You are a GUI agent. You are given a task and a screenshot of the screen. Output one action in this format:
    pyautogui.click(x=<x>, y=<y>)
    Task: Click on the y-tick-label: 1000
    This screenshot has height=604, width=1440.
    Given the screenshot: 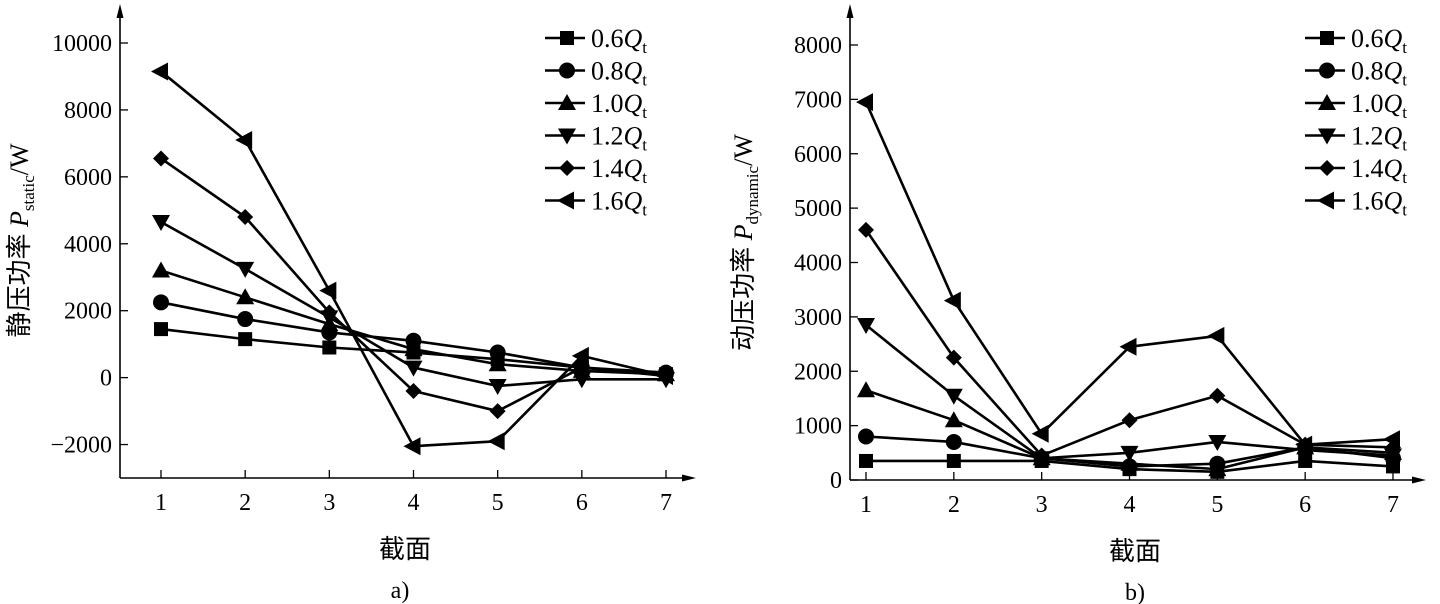 What is the action you would take?
    pyautogui.click(x=818, y=427)
    